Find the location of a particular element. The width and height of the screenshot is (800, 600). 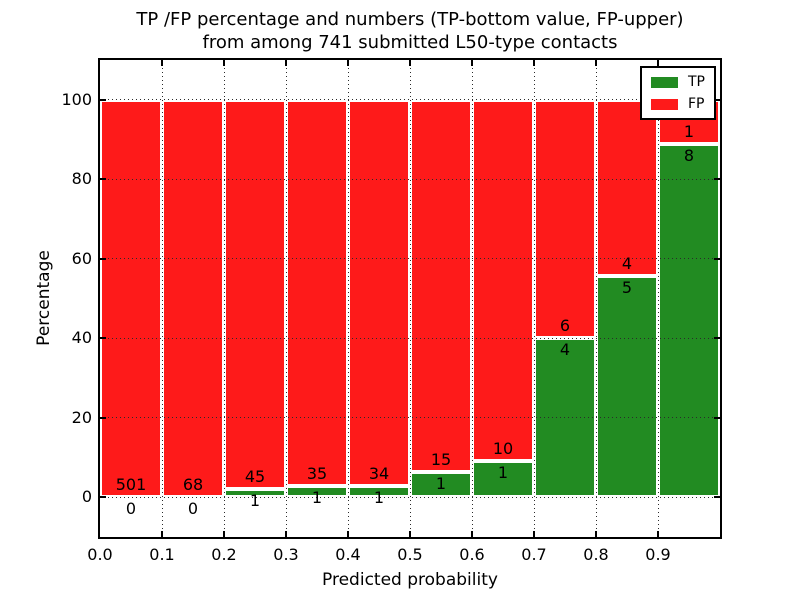

x-tick-label: 0.0 is located at coordinates (100, 554).